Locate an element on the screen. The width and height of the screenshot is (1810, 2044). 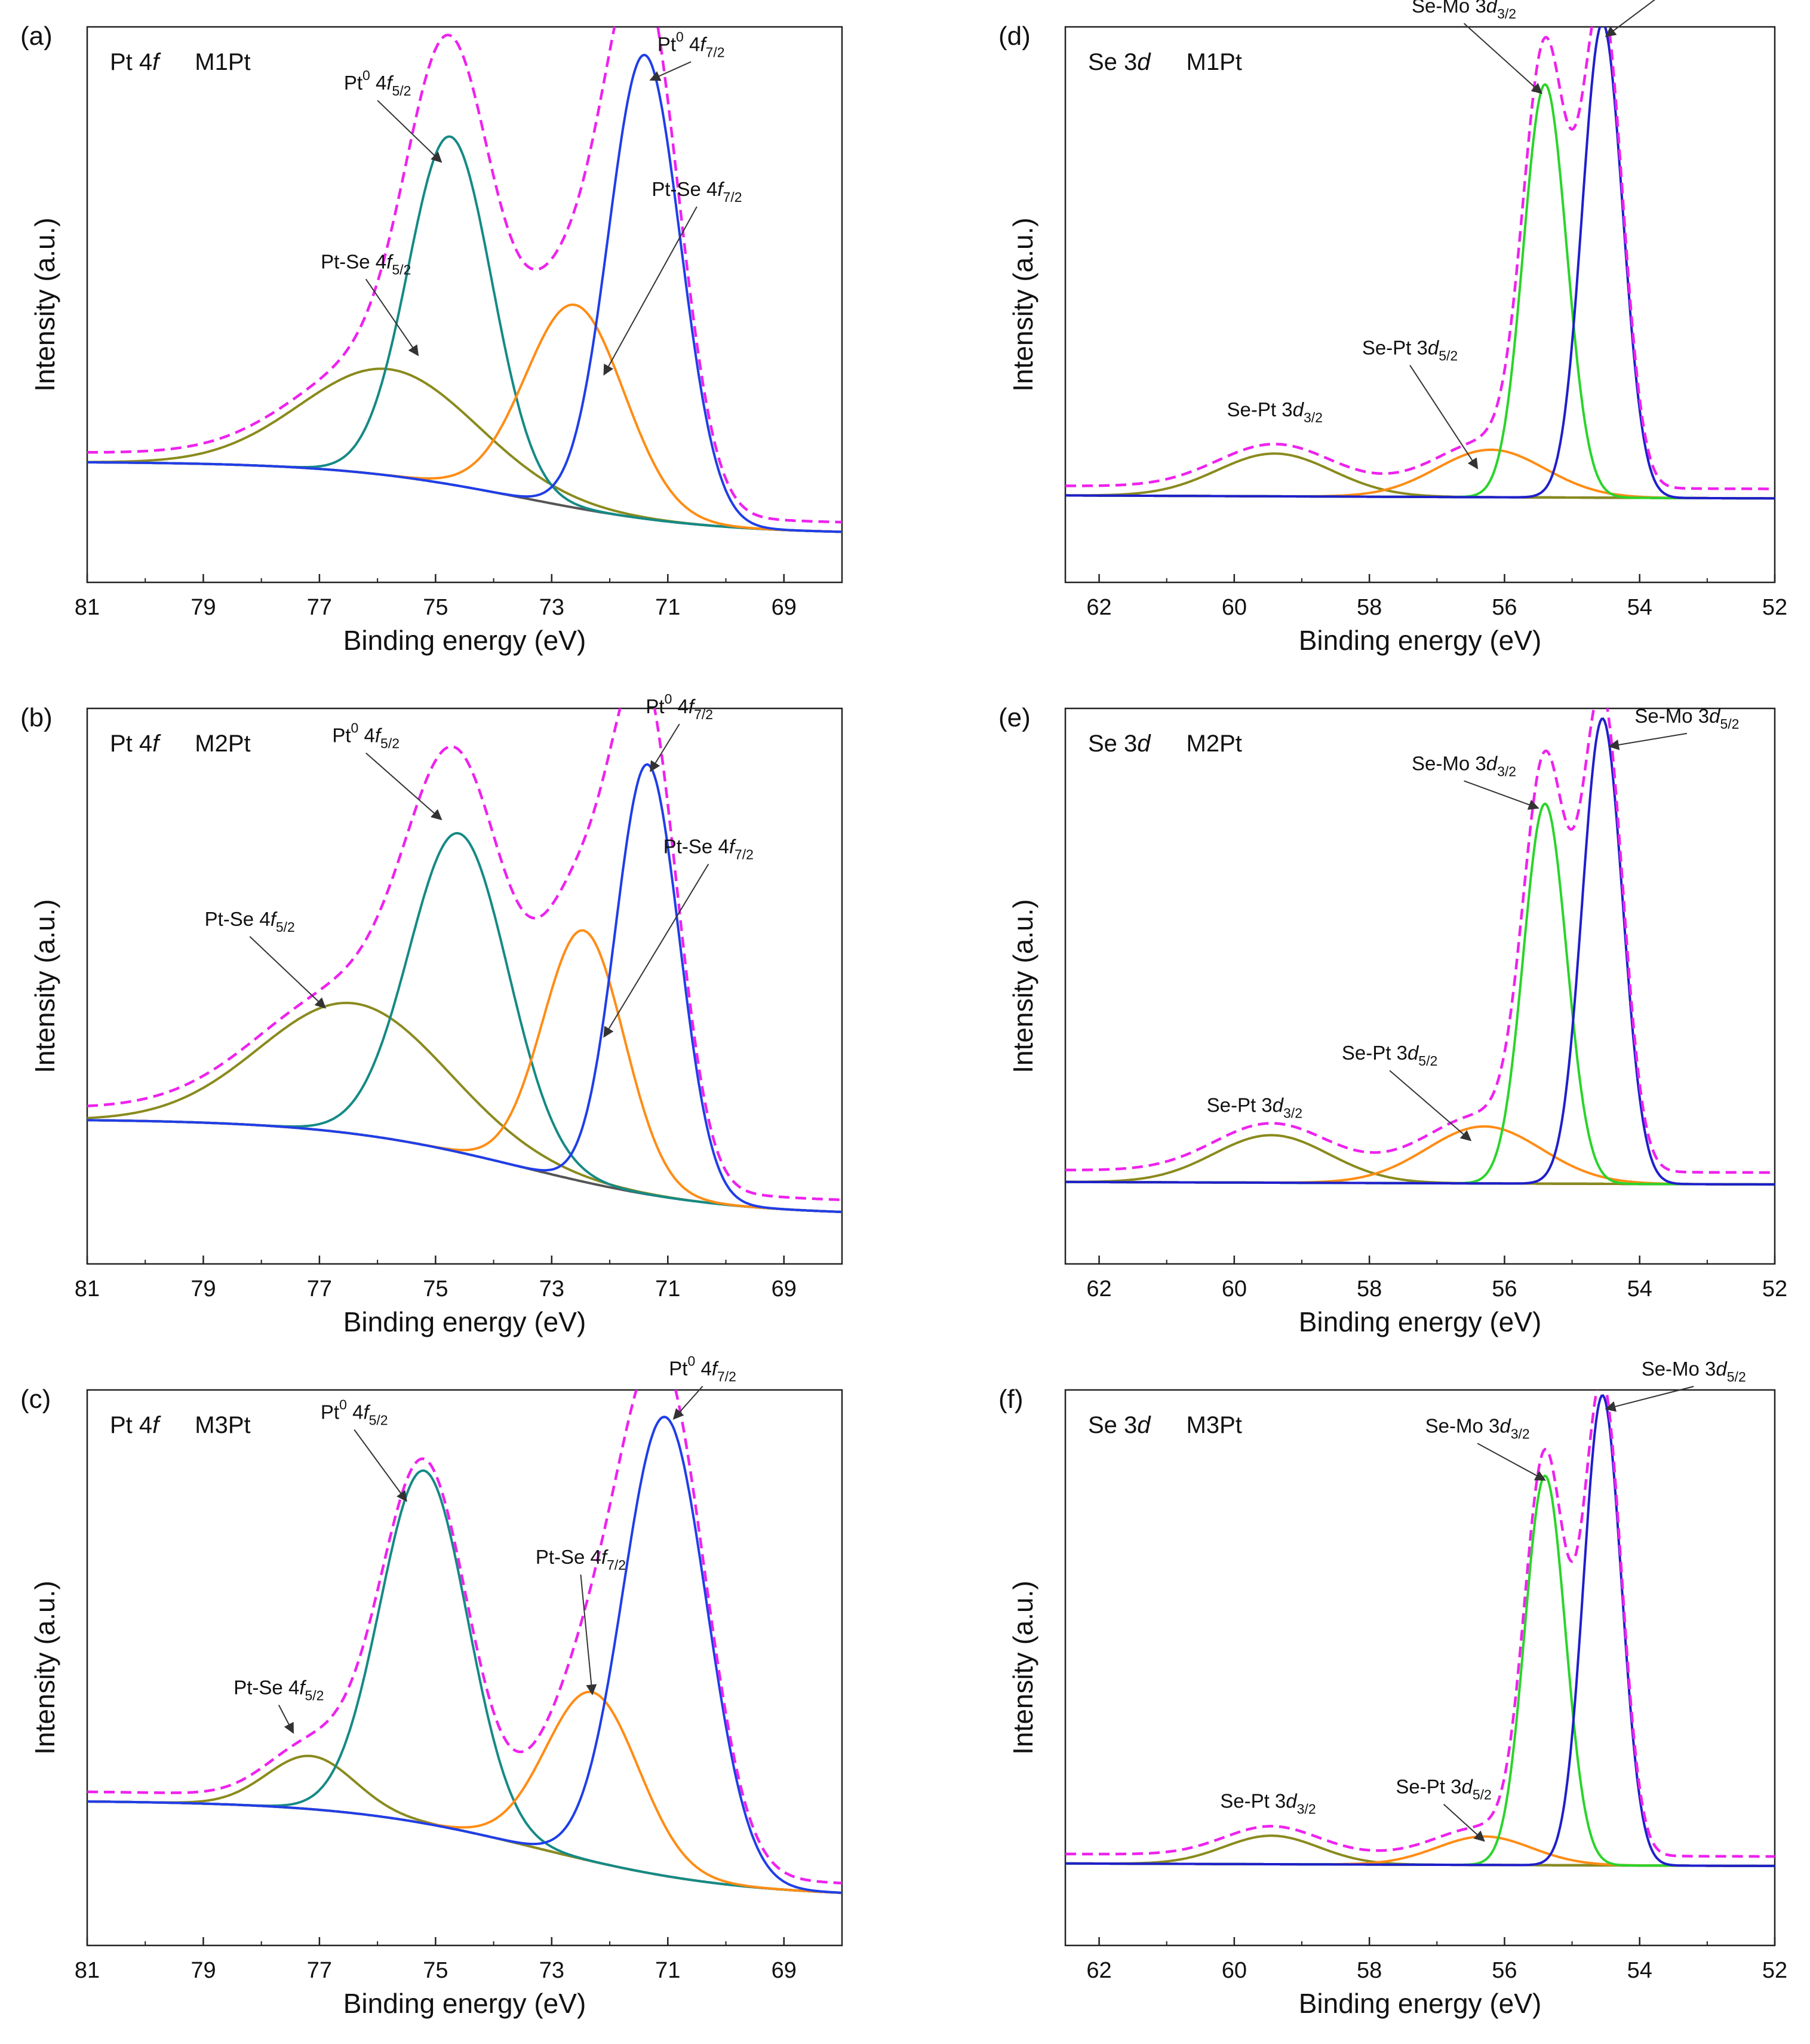
panel-title: Pt 4f M2Pt is located at coordinates (180, 744).